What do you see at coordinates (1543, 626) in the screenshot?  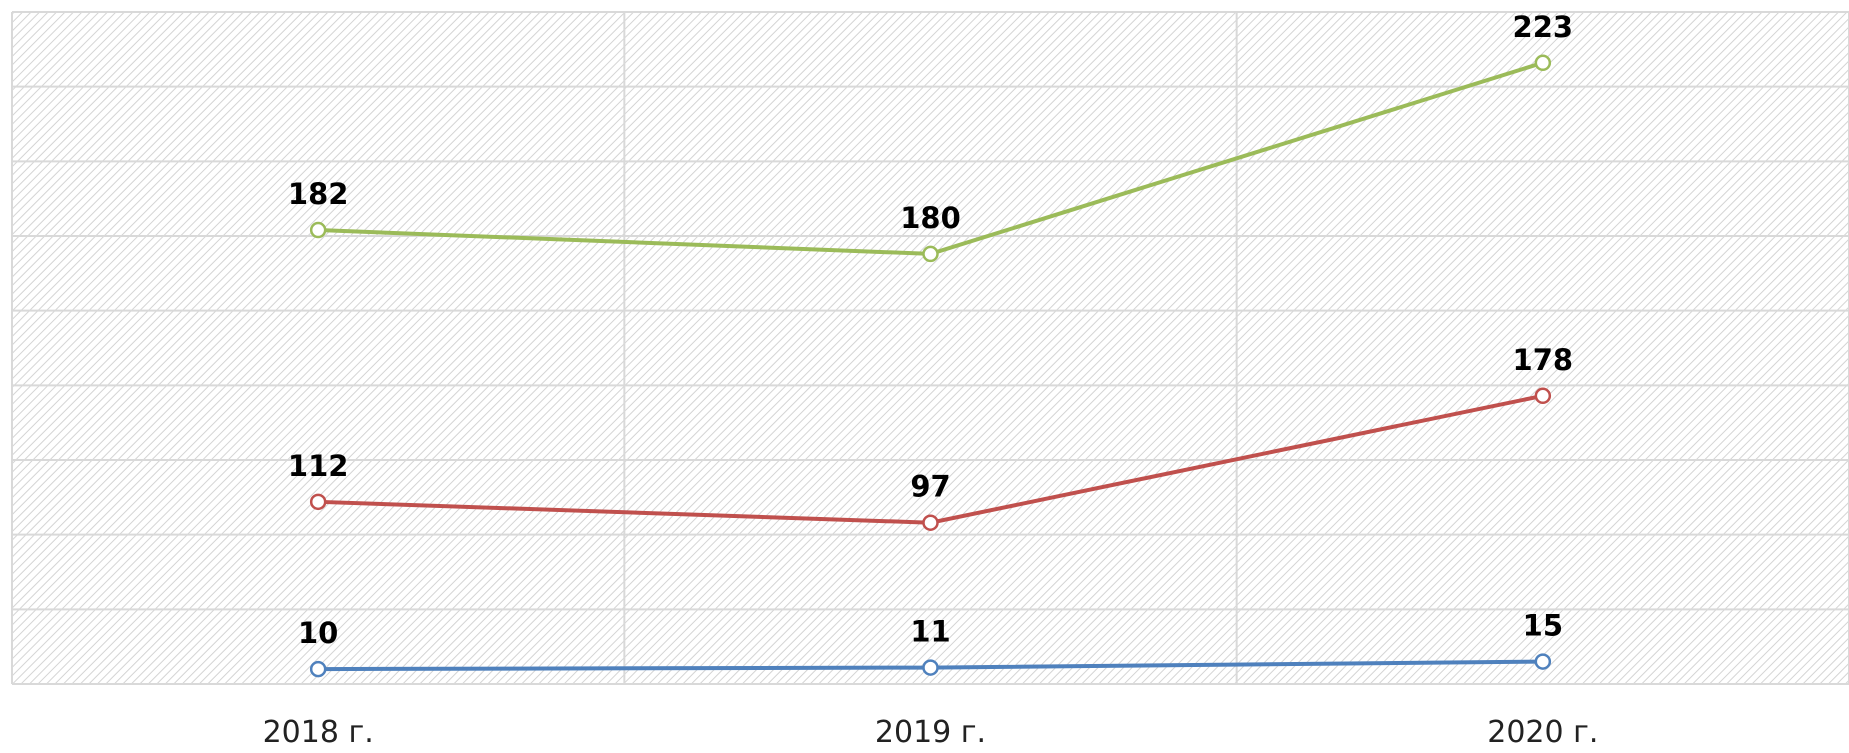 I see `data-label: 15` at bounding box center [1543, 626].